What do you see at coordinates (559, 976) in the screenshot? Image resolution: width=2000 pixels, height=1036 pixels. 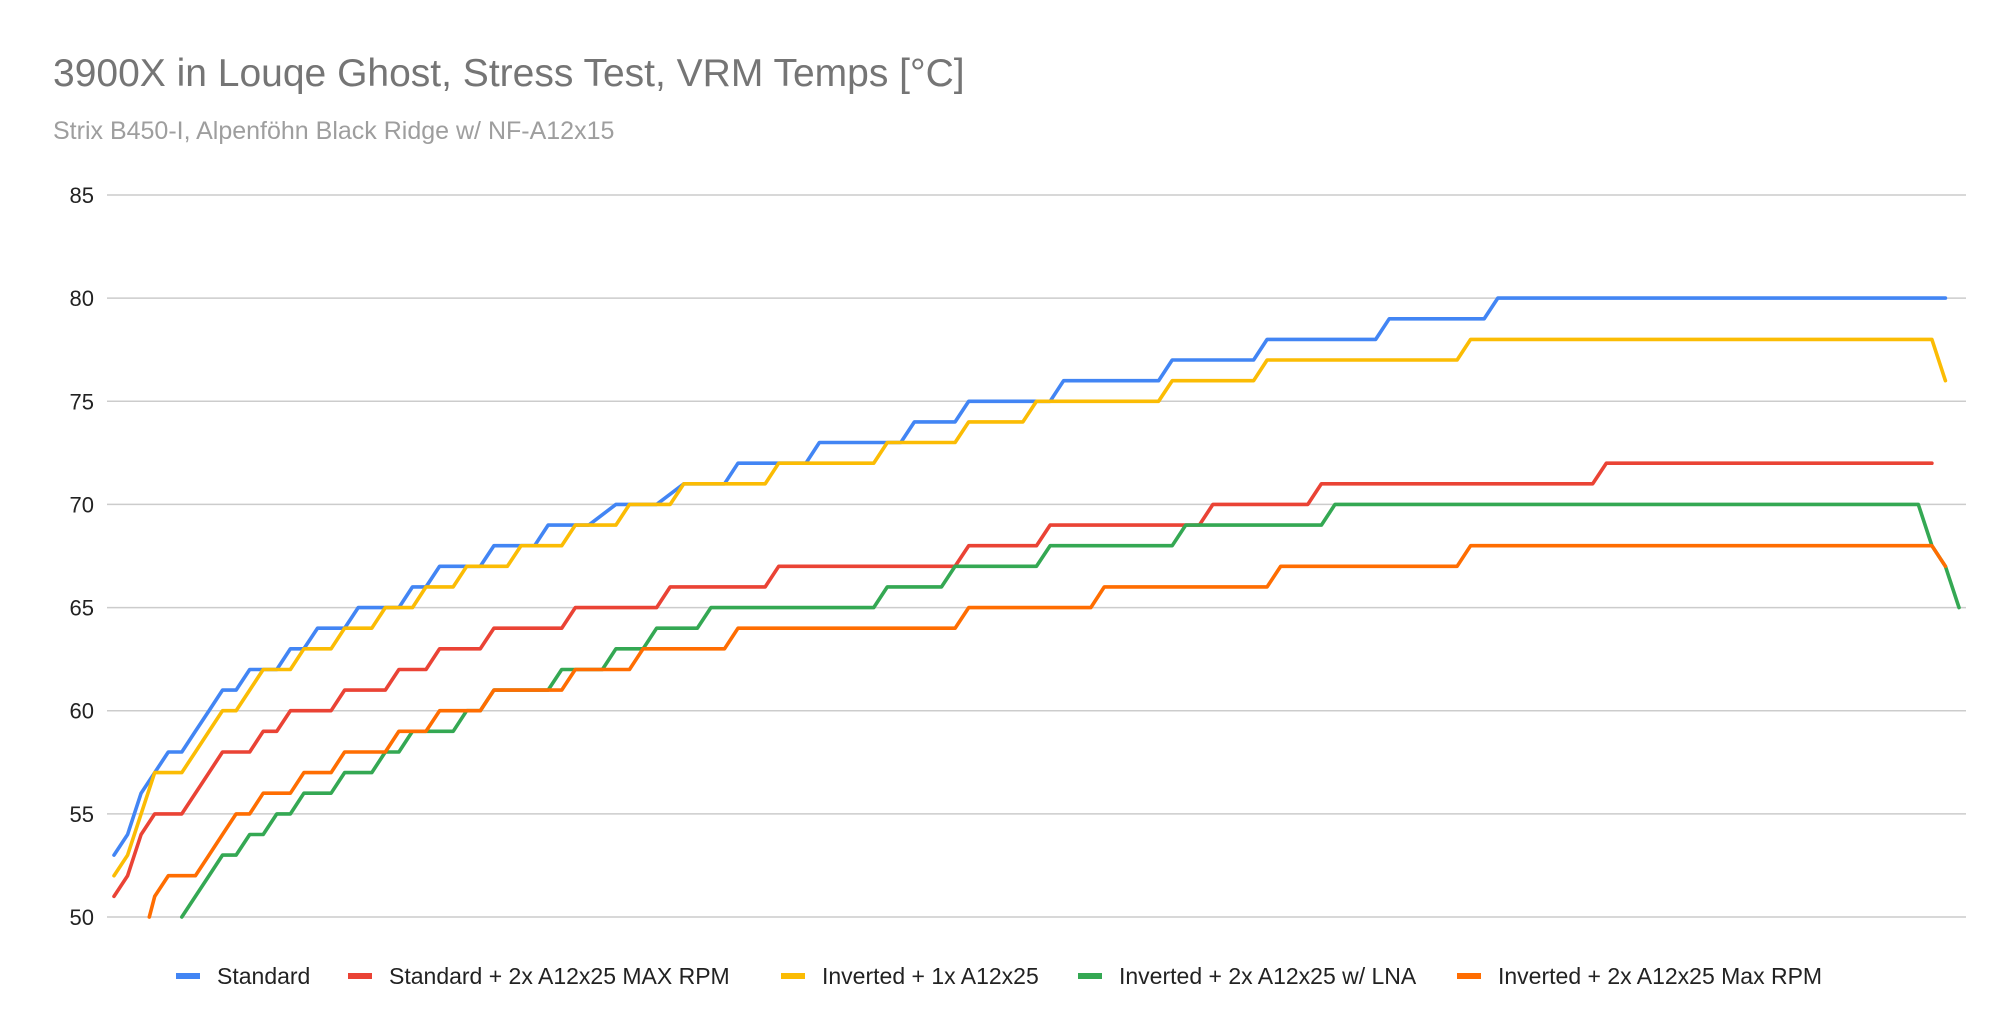 I see `legend-label-2: Standard + 2x A12x25 MAX RPM` at bounding box center [559, 976].